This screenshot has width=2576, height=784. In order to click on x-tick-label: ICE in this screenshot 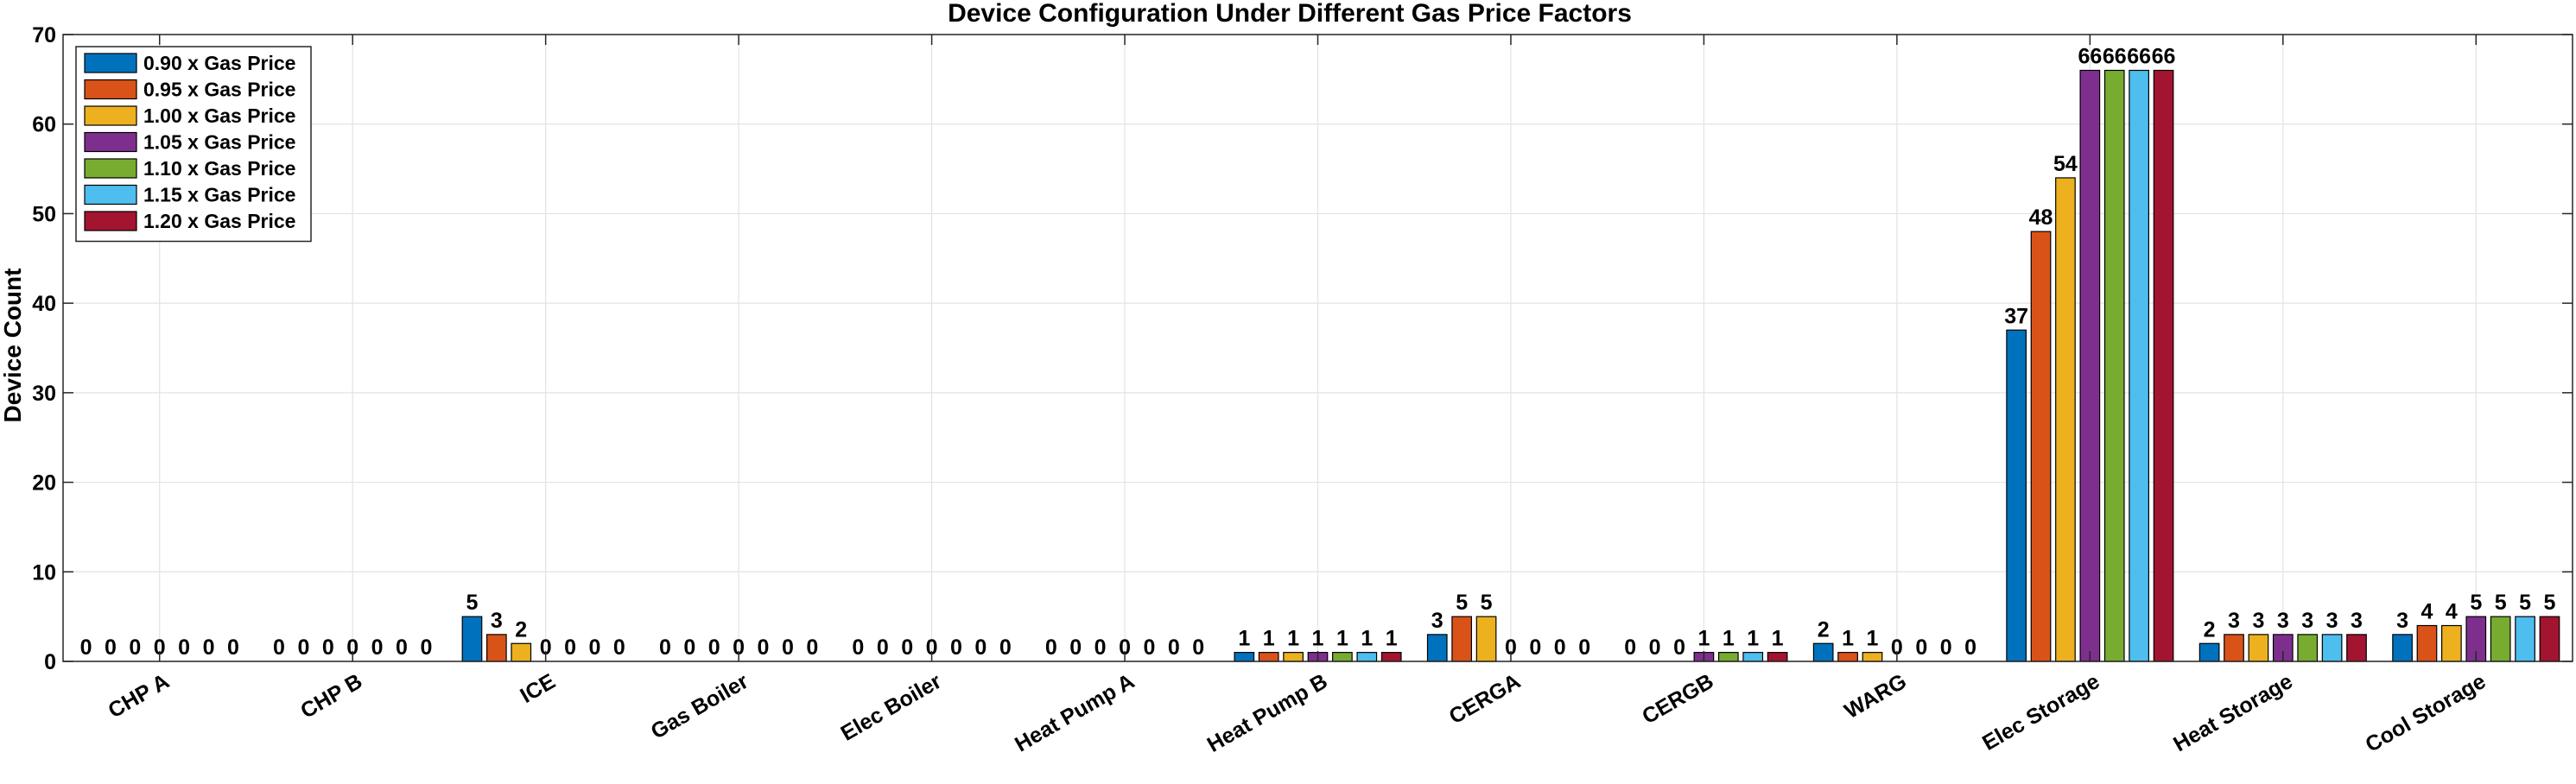, I will do `click(538, 688)`.